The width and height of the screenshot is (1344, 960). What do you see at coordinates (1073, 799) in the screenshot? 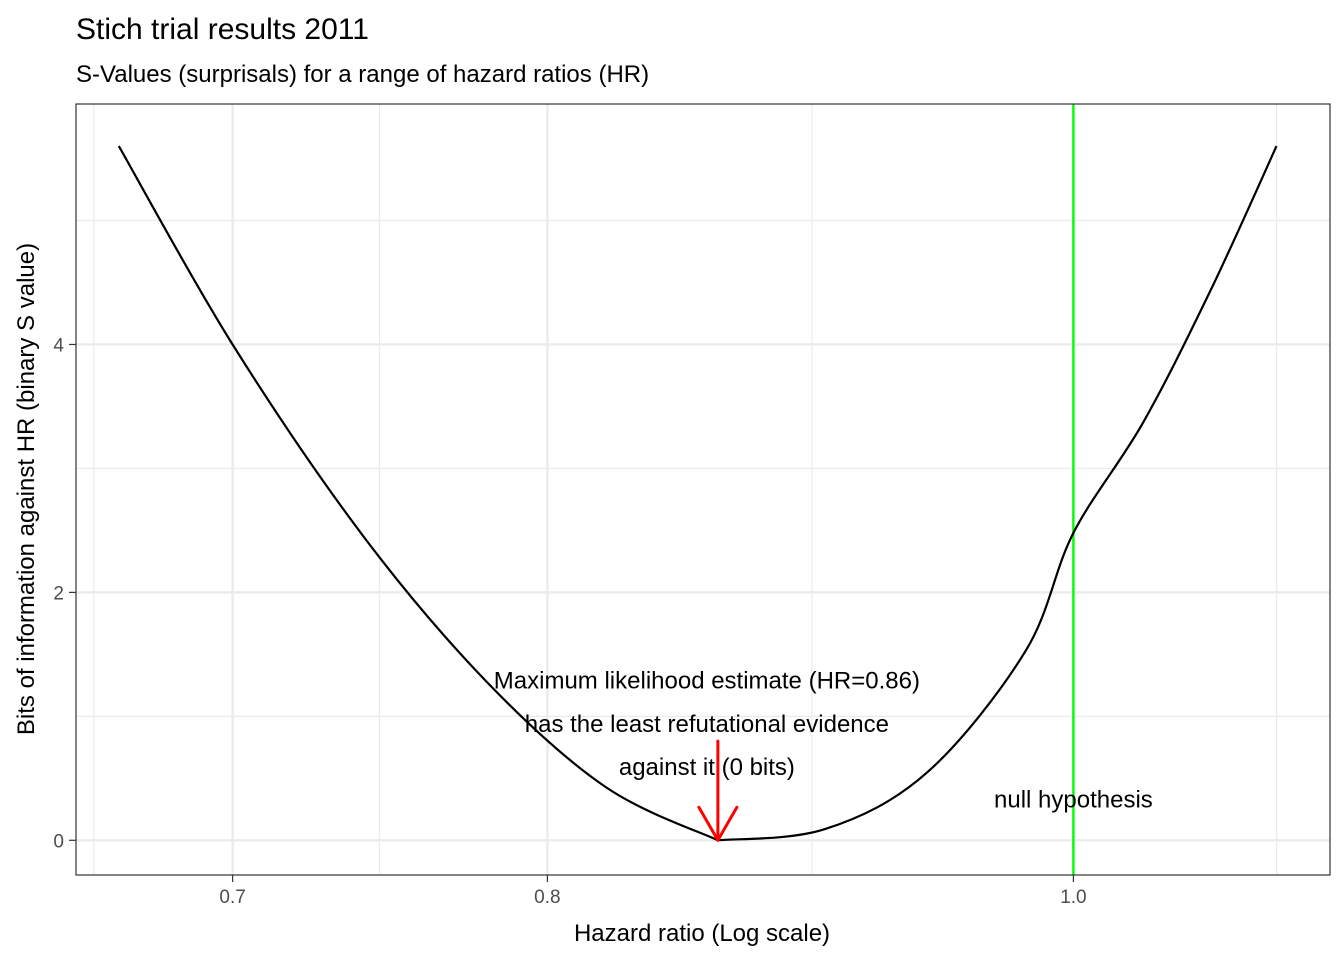
I see `annotation-text: null hypothesis` at bounding box center [1073, 799].